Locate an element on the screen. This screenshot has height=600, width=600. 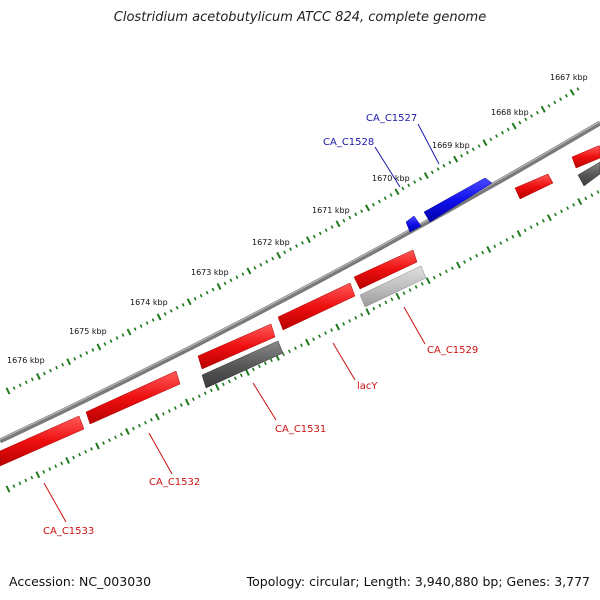
gene-arrow-grey-dark is located at coordinates (242, 364).